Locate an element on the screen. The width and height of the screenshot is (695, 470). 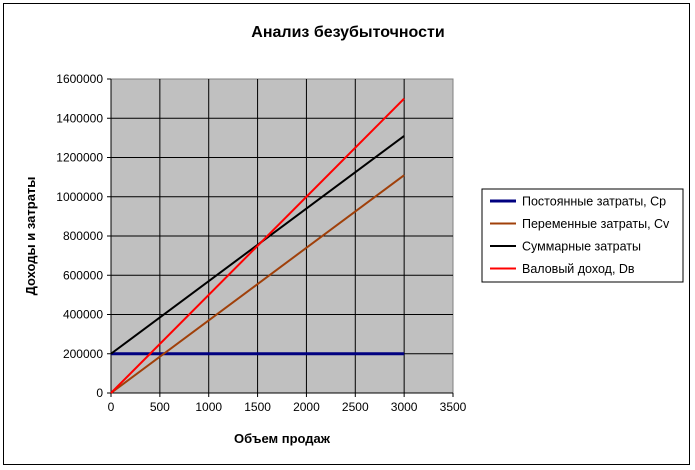
x-tick-label: 2000 is located at coordinates (306, 407).